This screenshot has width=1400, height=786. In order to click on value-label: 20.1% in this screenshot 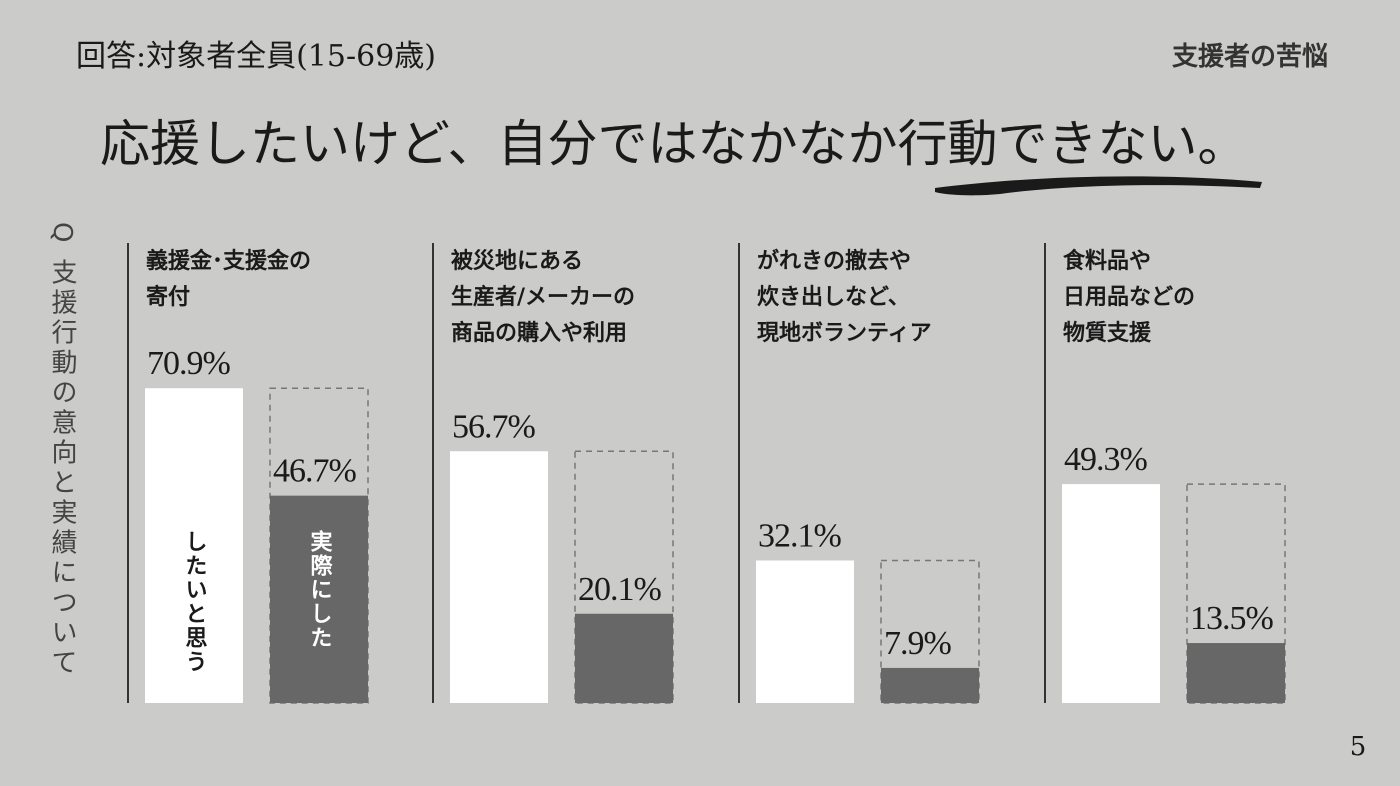, I will do `click(620, 589)`.